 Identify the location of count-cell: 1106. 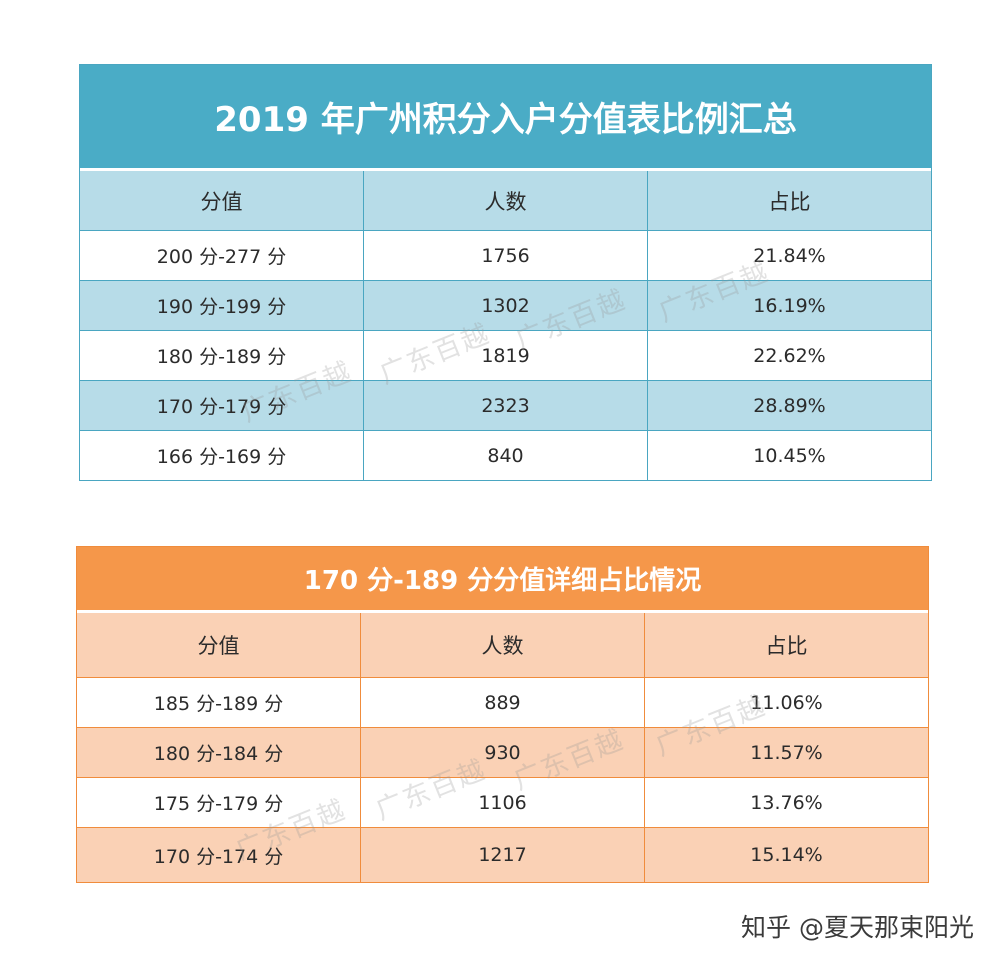
(502, 802).